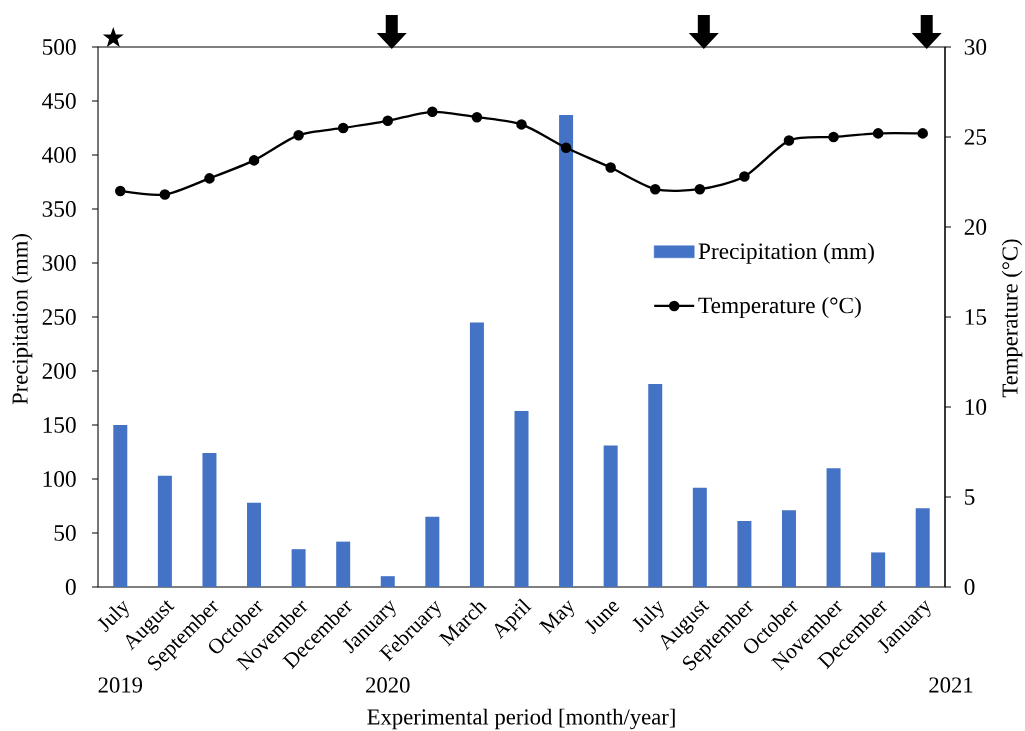 The width and height of the screenshot is (1025, 731). Describe the element at coordinates (70, 587) in the screenshot. I see `y-tick-label: 0` at that location.